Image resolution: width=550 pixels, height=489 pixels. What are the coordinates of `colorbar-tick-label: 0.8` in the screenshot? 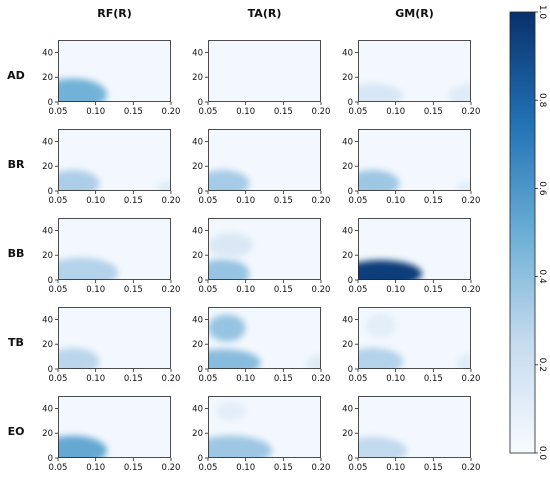 It's located at (542, 100).